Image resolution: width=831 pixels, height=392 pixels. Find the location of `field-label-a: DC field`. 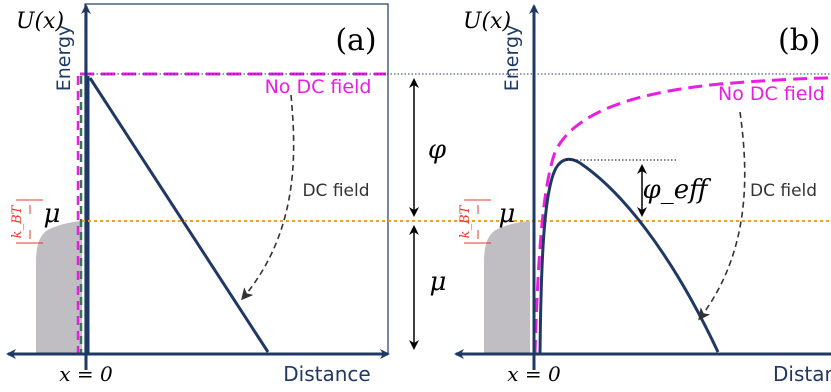

field-label-a: DC field is located at coordinates (335, 191).